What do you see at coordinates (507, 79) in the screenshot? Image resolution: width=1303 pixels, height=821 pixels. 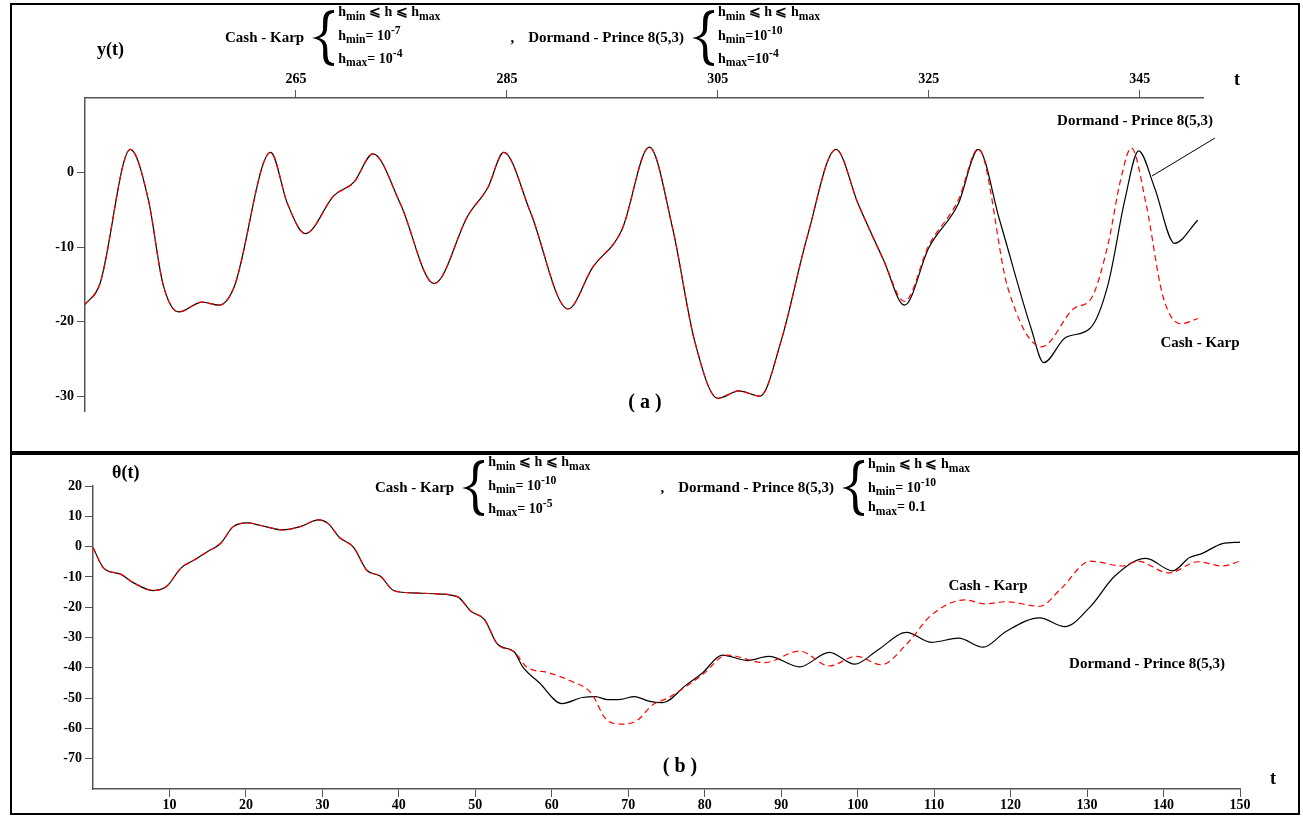 I see `x-tick-label: 285` at bounding box center [507, 79].